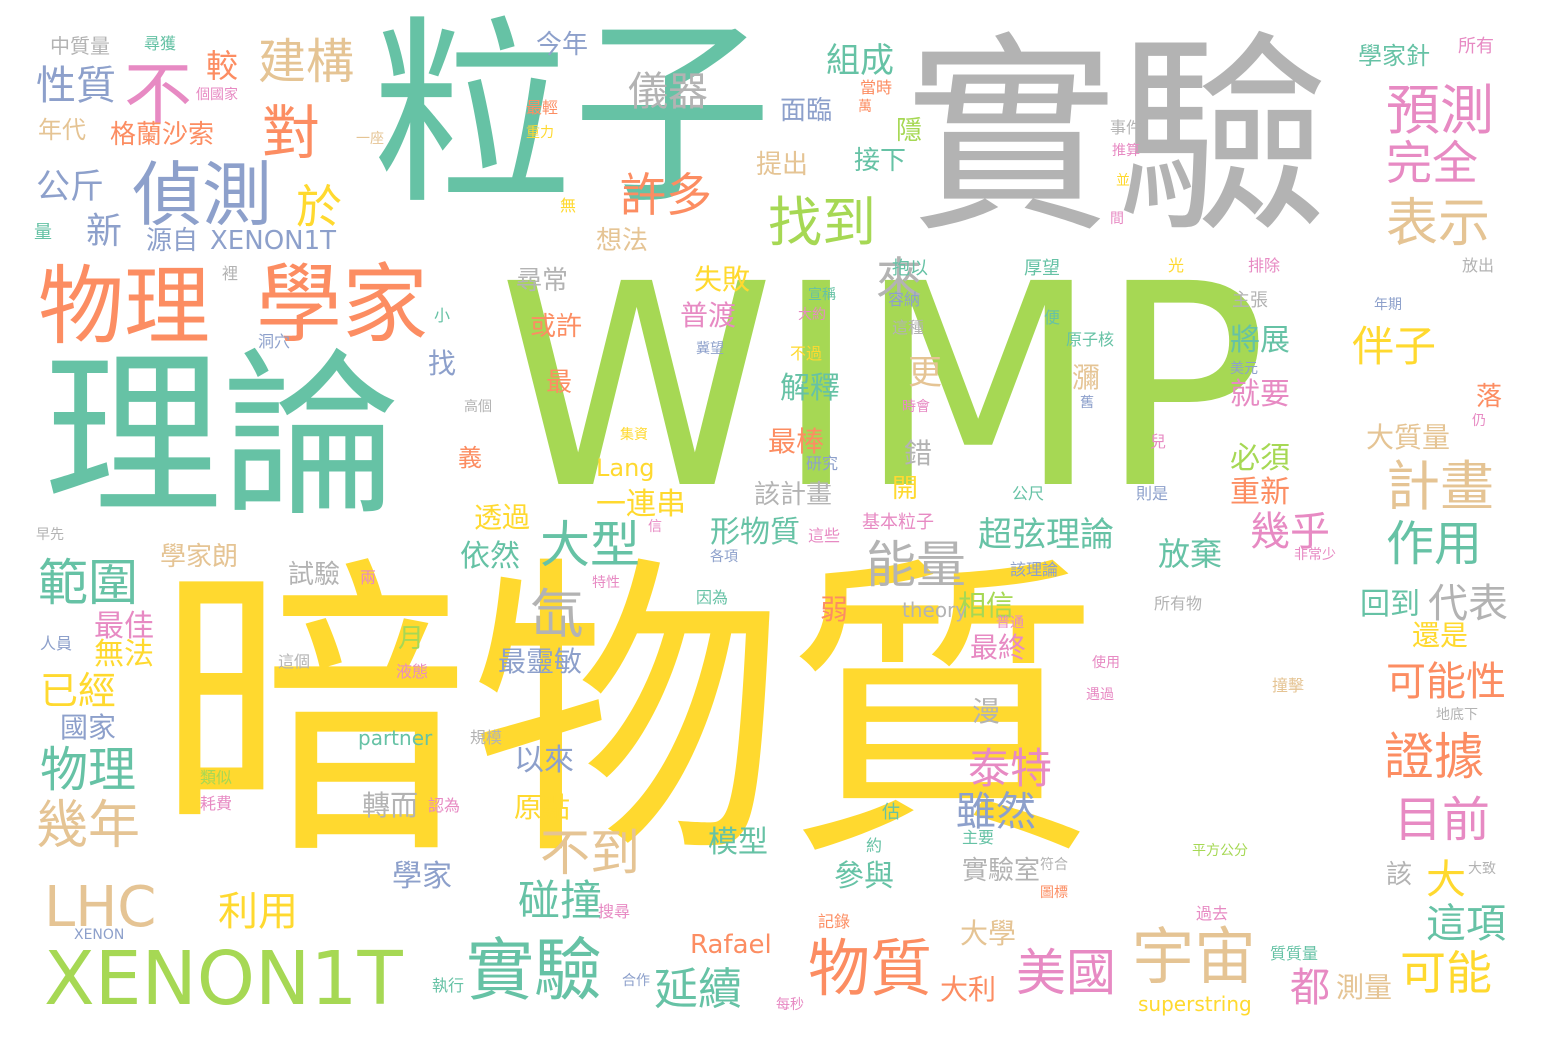 This screenshot has height=1052, width=1548. What do you see at coordinates (540, 661) in the screenshot?
I see `word: 最靈敏` at bounding box center [540, 661].